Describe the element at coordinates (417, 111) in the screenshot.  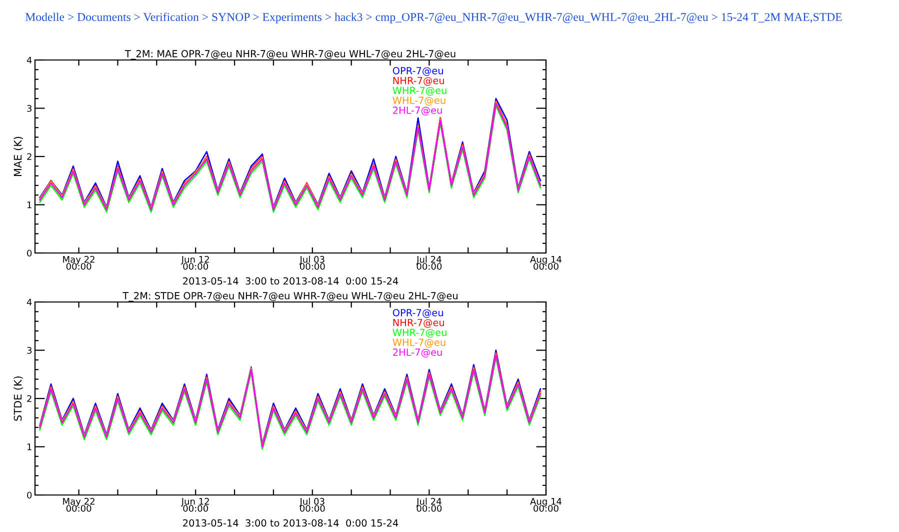
I see `series-label: 2HL-7@eu` at that location.